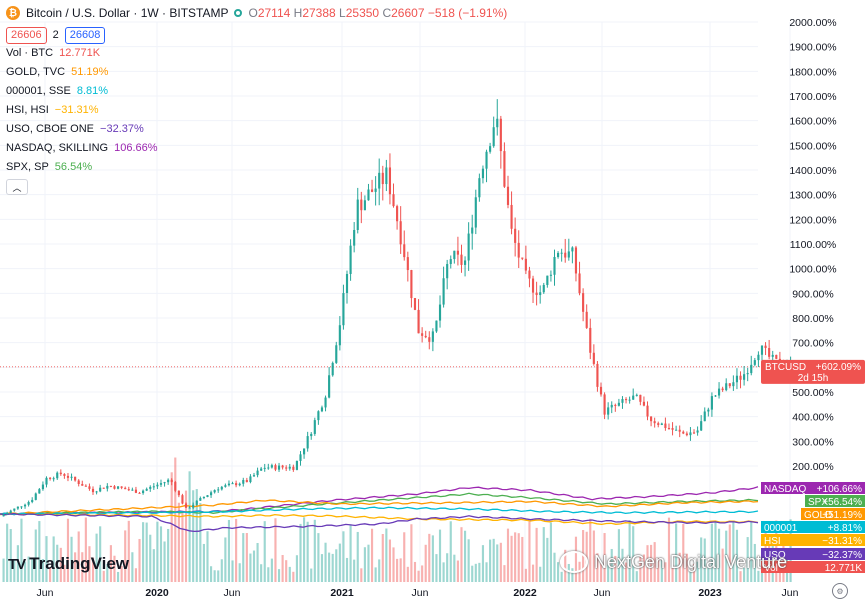 Image resolution: width=865 pixels, height=603 pixels. Describe the element at coordinates (256, 53) in the screenshot. I see `legend-row: Vol · BTC 12.771K` at that location.